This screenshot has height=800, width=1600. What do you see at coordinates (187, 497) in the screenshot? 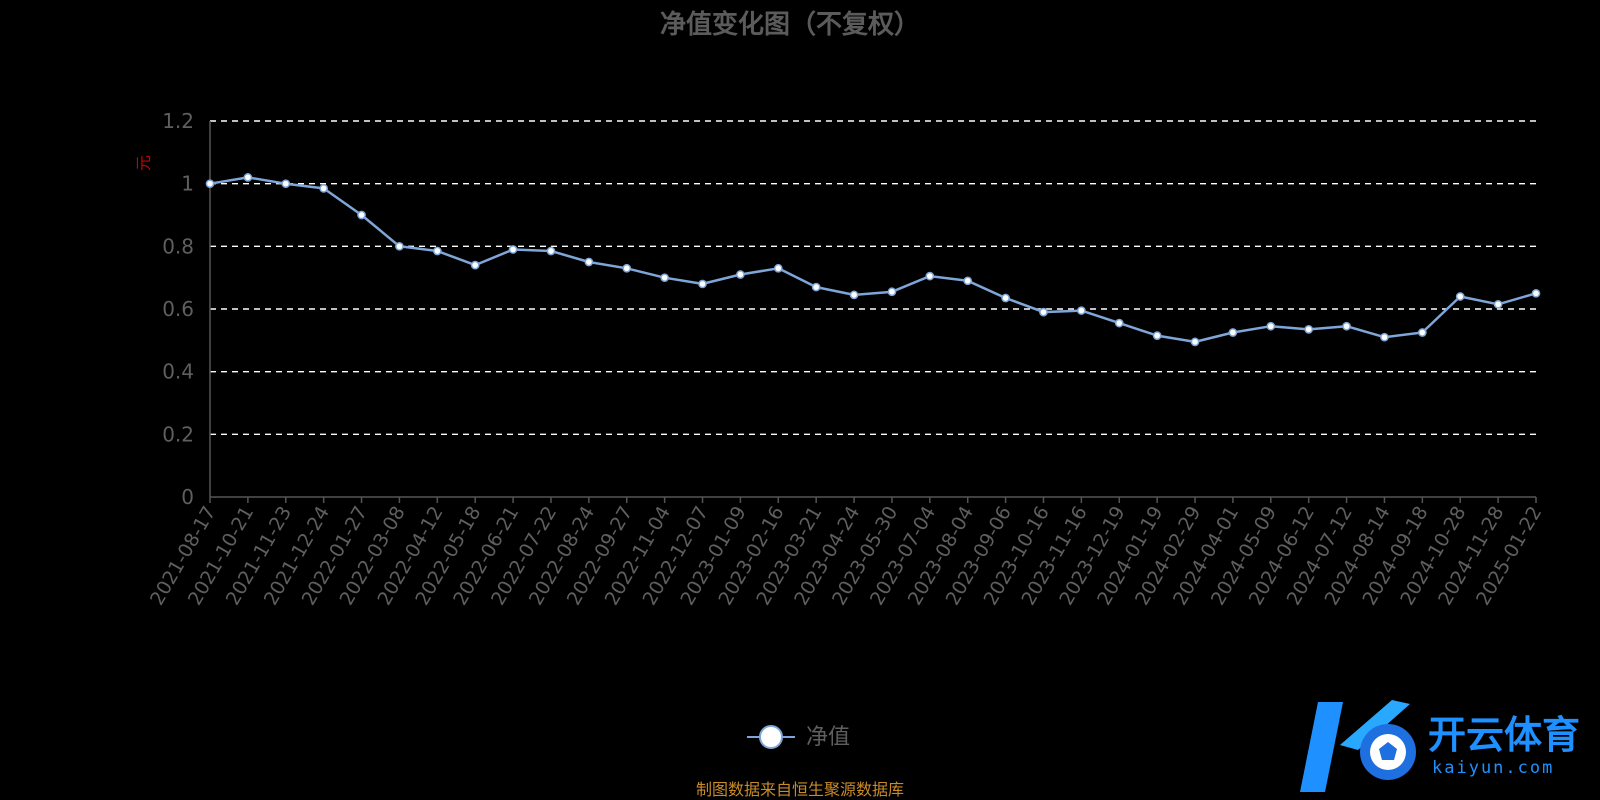
I see `y-tick-label: 0` at bounding box center [187, 497].